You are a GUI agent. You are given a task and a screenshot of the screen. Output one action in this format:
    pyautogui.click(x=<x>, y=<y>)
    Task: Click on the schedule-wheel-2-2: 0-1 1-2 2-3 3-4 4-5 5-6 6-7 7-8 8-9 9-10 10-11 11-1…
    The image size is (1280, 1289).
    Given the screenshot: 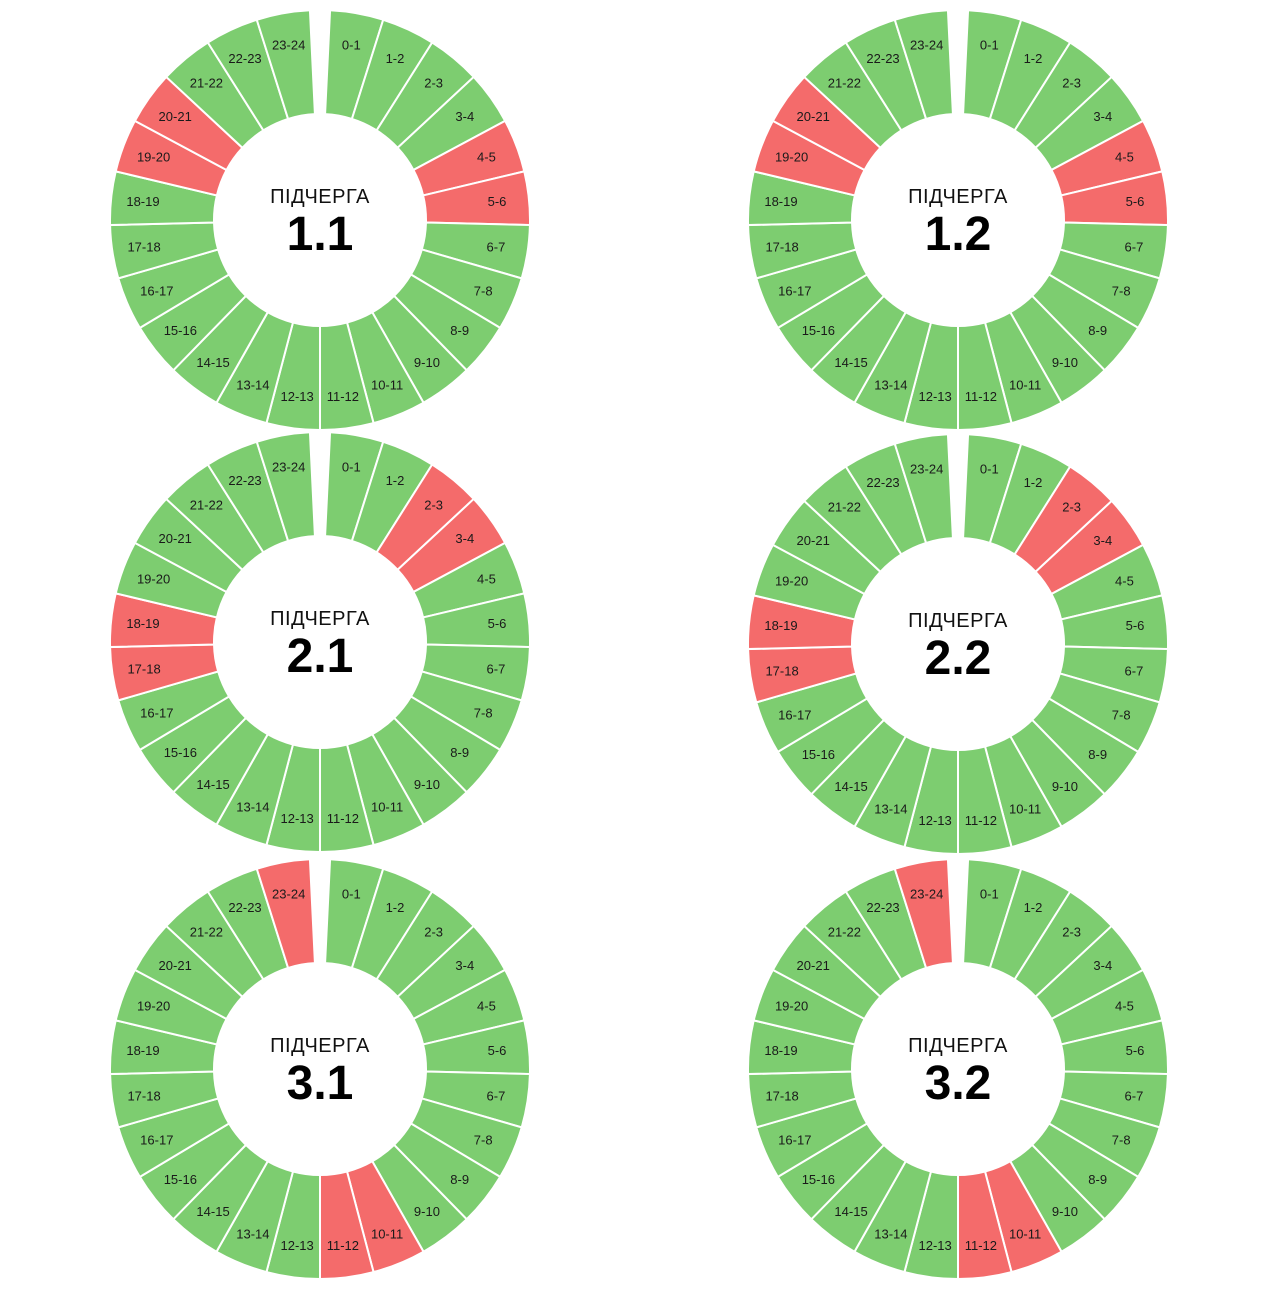 What is the action you would take?
    pyautogui.click(x=958, y=644)
    